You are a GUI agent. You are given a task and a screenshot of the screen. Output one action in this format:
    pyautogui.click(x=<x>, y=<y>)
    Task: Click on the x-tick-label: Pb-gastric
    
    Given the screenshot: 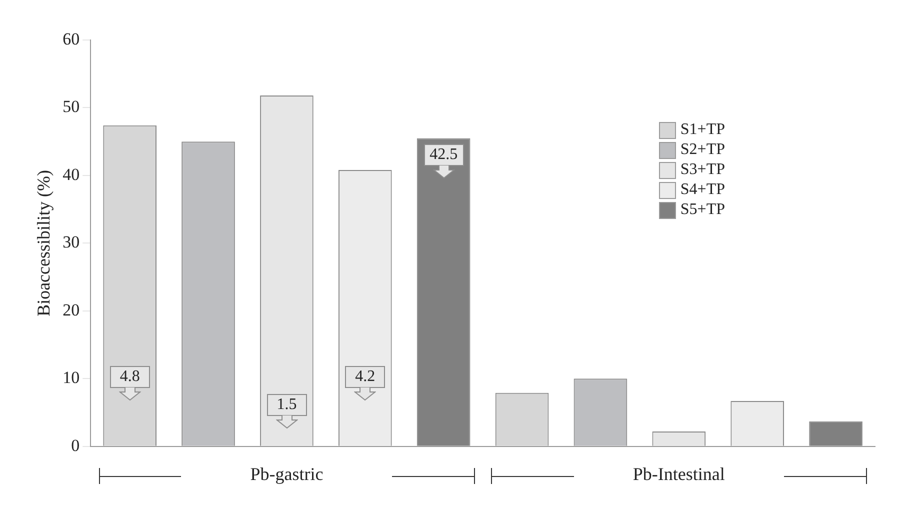 What is the action you would take?
    pyautogui.click(x=287, y=474)
    